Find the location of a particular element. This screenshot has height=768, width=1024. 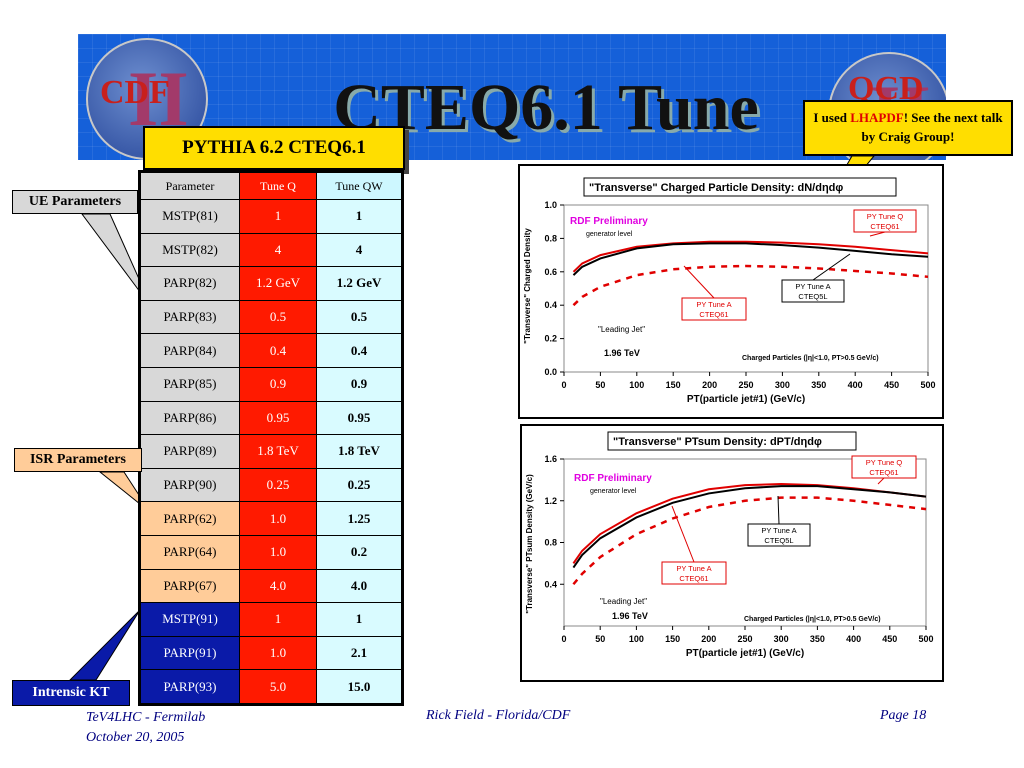

x-tick-label: 200 is located at coordinates (708, 639).